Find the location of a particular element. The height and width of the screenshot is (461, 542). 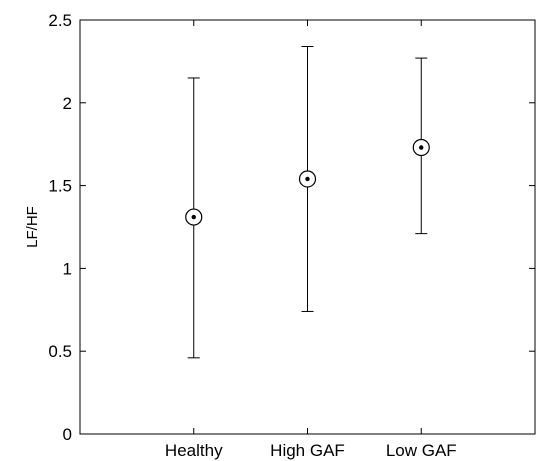

x-tick-label: Low GAF is located at coordinates (421, 450).